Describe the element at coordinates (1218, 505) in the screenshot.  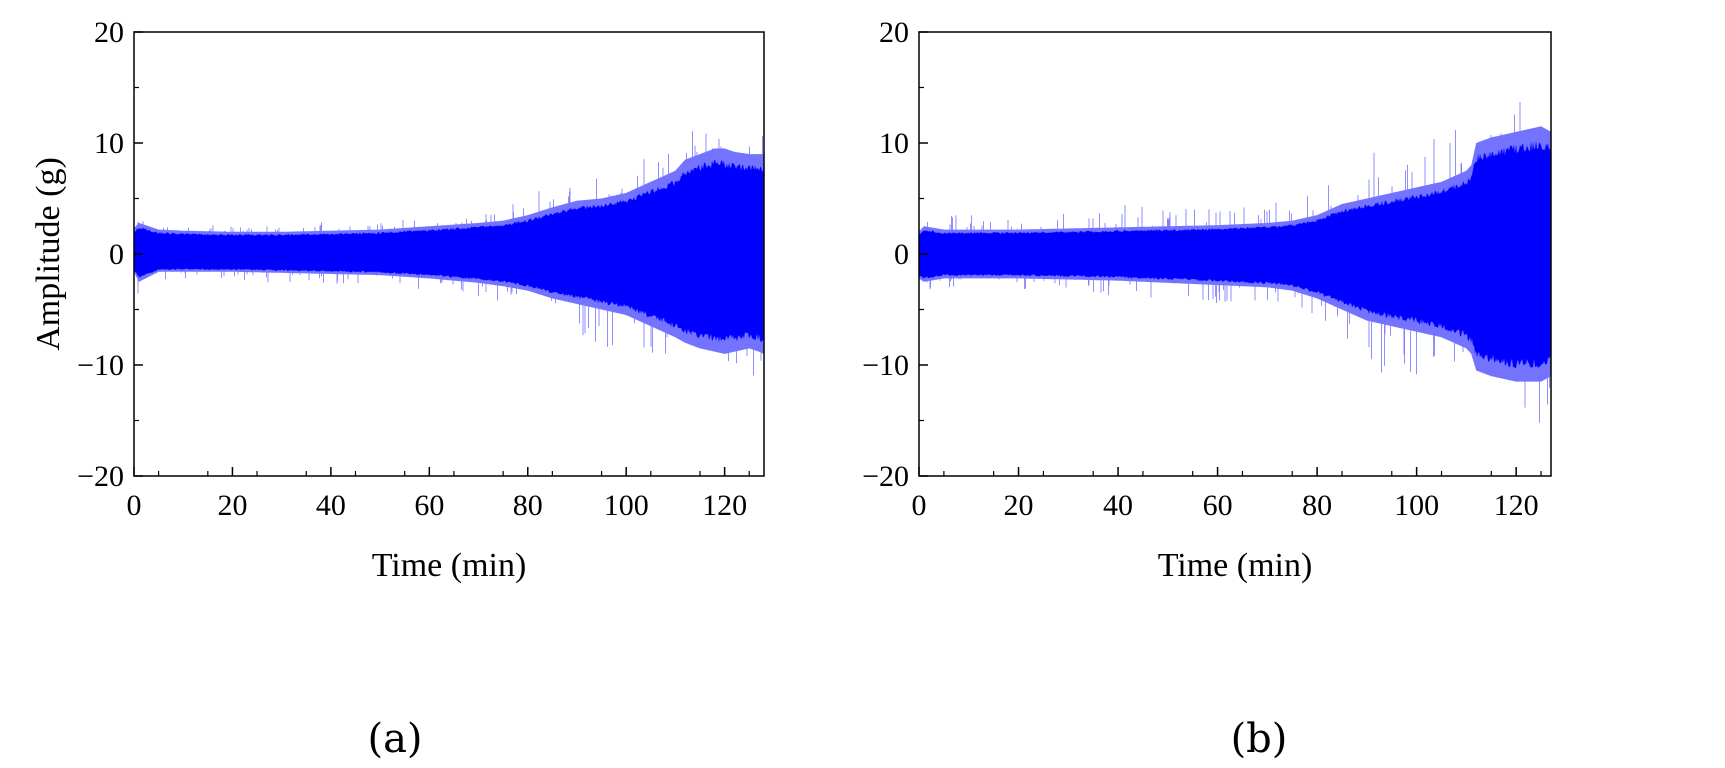
I see `x-tick-label-b-60: 60` at that location.